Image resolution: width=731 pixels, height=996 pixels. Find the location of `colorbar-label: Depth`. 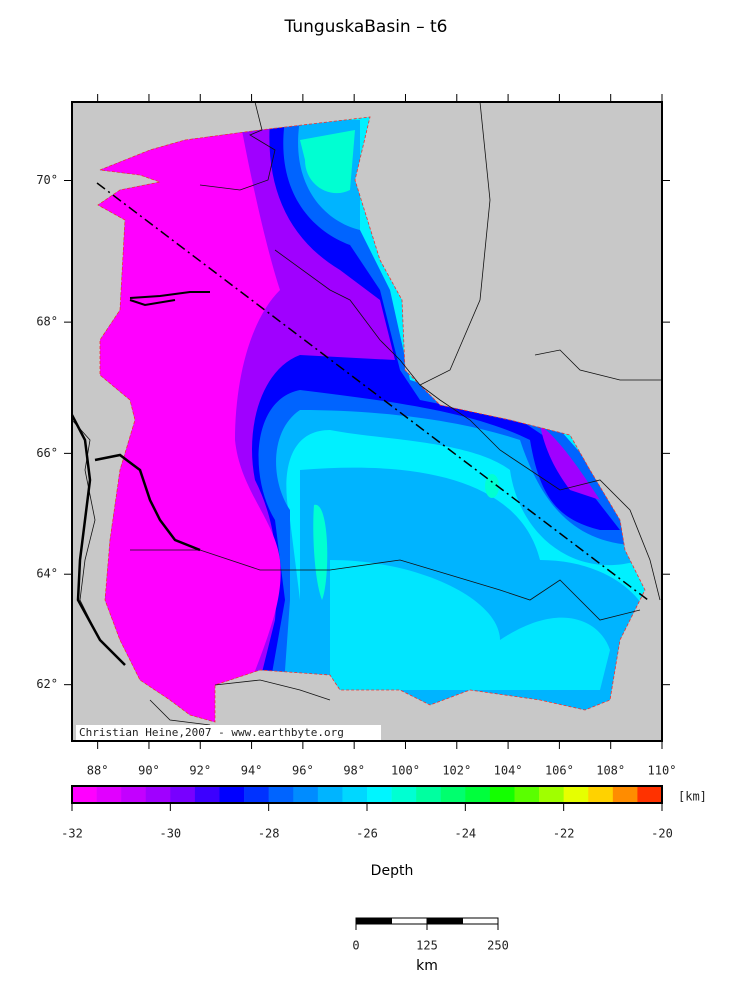

colorbar-label: Depth is located at coordinates (392, 871).